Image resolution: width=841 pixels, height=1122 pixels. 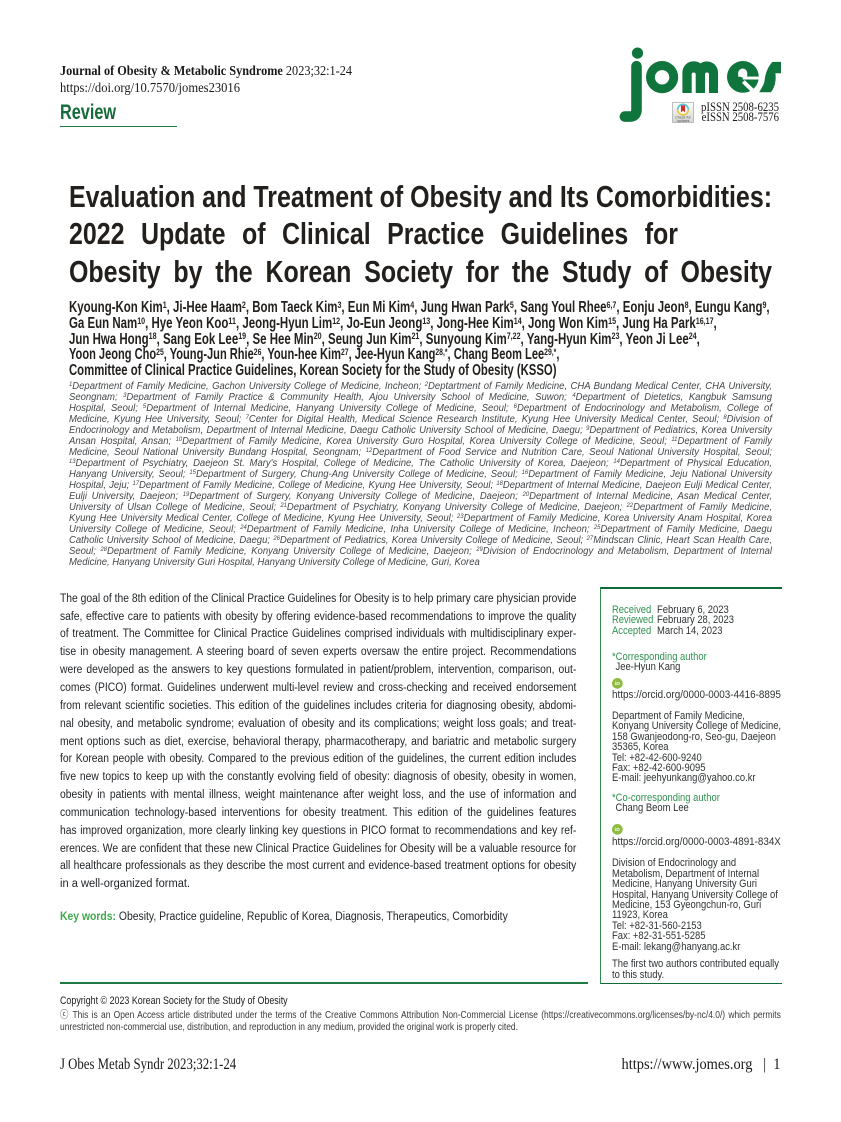 What do you see at coordinates (683, 120) in the screenshot?
I see `svg-text: updates` at bounding box center [683, 120].